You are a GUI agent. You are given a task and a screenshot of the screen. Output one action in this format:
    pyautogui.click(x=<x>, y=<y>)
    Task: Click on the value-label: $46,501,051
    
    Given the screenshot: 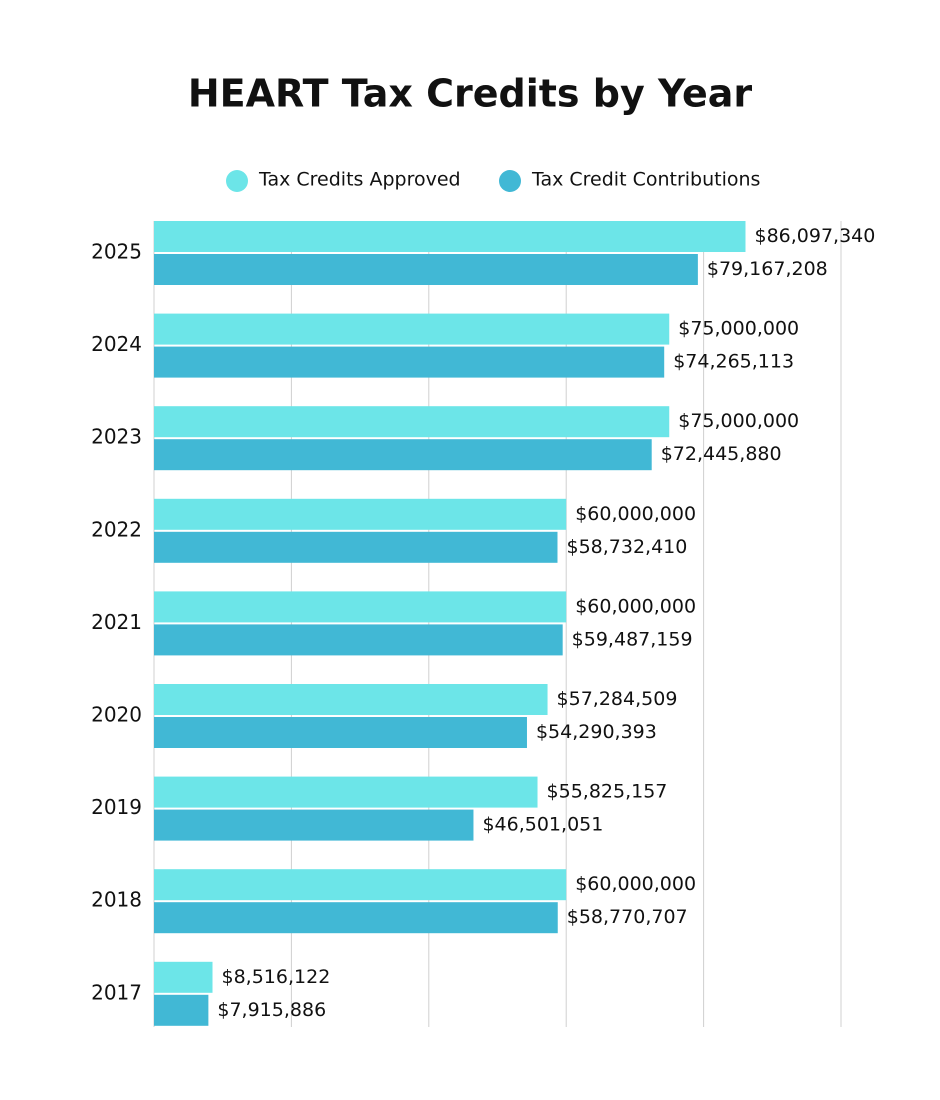 What is the action you would take?
    pyautogui.click(x=542, y=825)
    